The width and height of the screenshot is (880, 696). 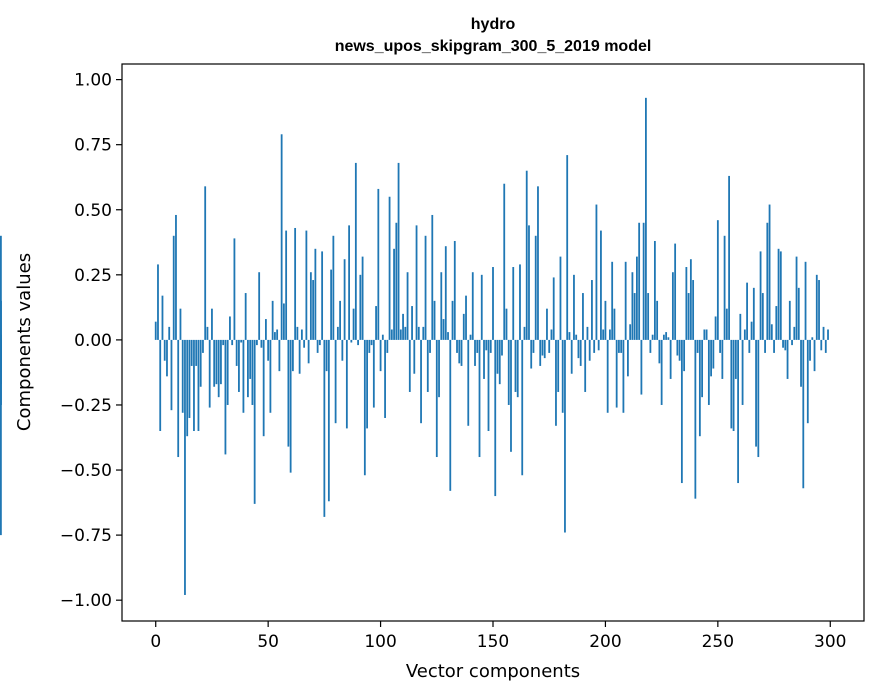 What do you see at coordinates (86, 471) in the screenshot?
I see `y-tick-label: −0.50` at bounding box center [86, 471].